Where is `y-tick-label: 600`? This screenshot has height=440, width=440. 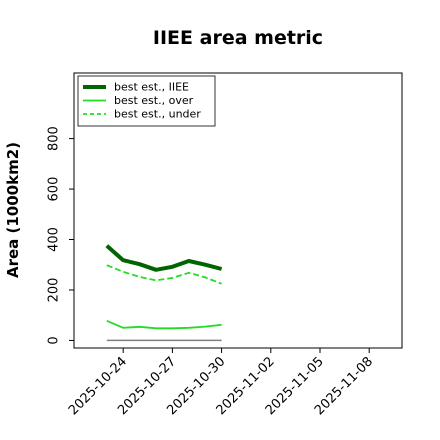 y-tick-label: 600 is located at coordinates (54, 189).